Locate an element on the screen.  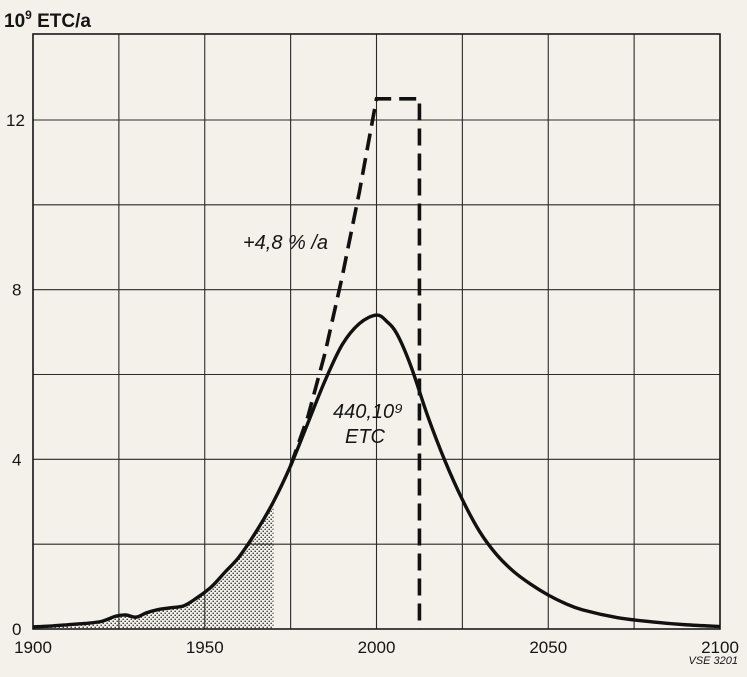
cumulative-unit-annotation: ETC is located at coordinates (365, 437).